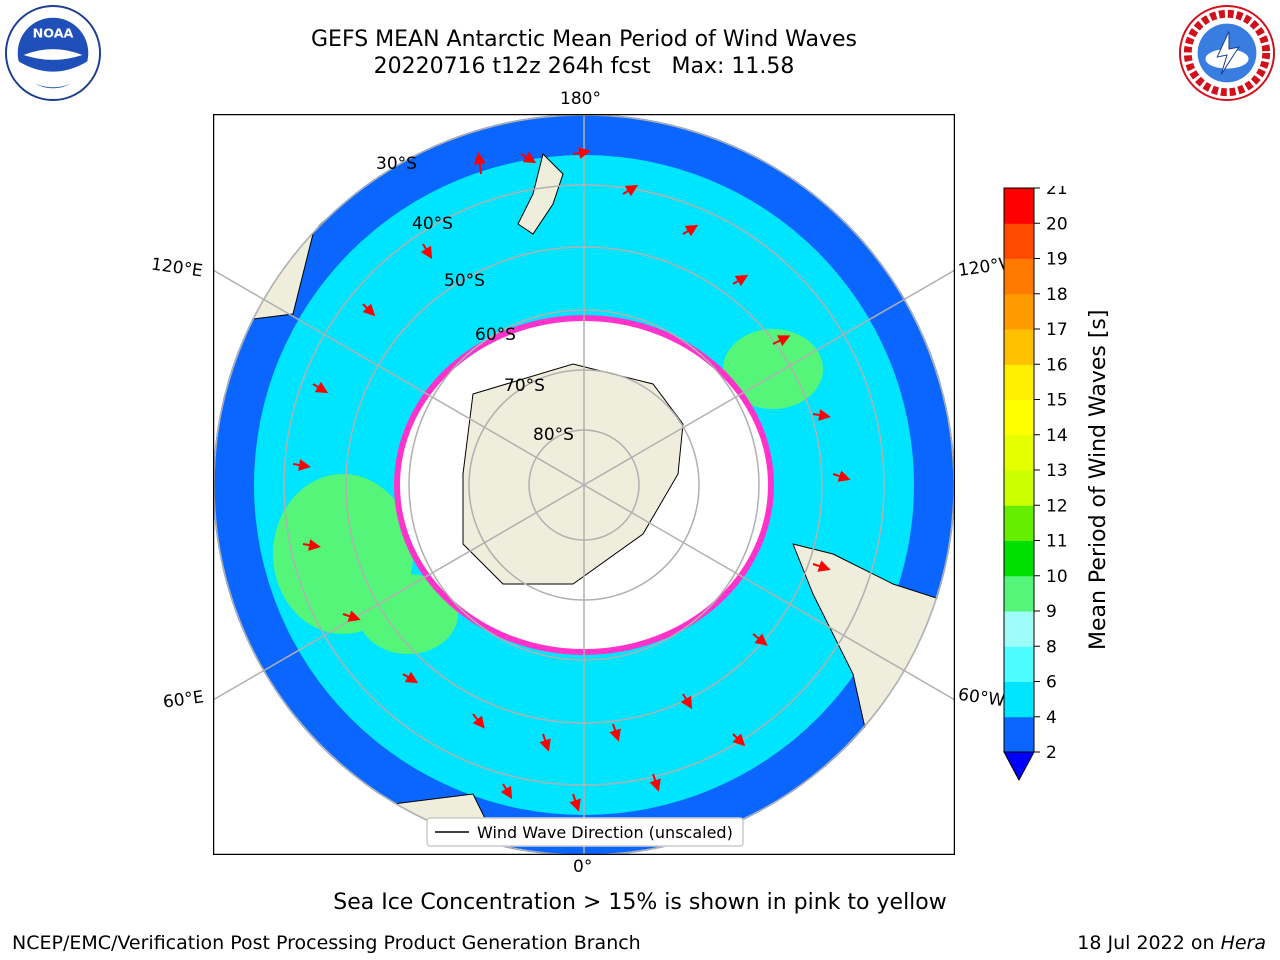 This screenshot has width=1280, height=960. What do you see at coordinates (540, 194) in the screenshot?
I see `new-zealand-land` at bounding box center [540, 194].